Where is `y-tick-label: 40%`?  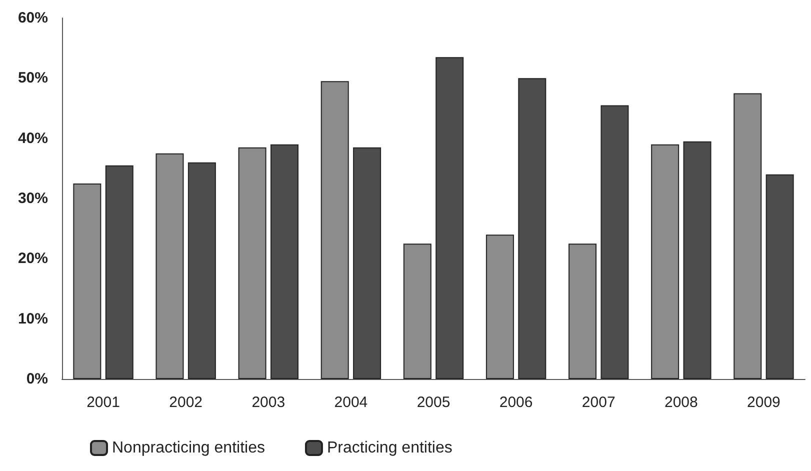 y-tick-label: 40% is located at coordinates (33, 138).